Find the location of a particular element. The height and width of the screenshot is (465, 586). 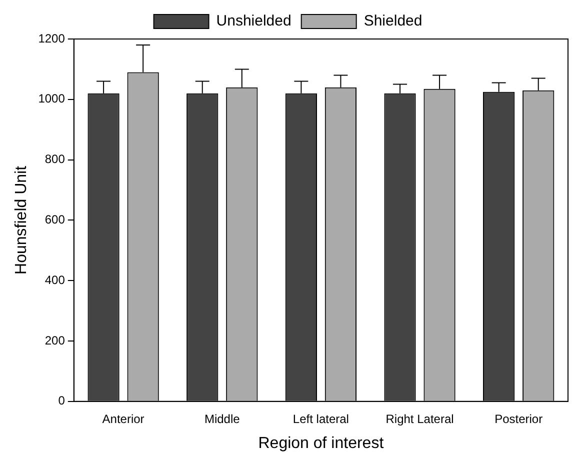

y-tick-label: 200 is located at coordinates (55, 340).